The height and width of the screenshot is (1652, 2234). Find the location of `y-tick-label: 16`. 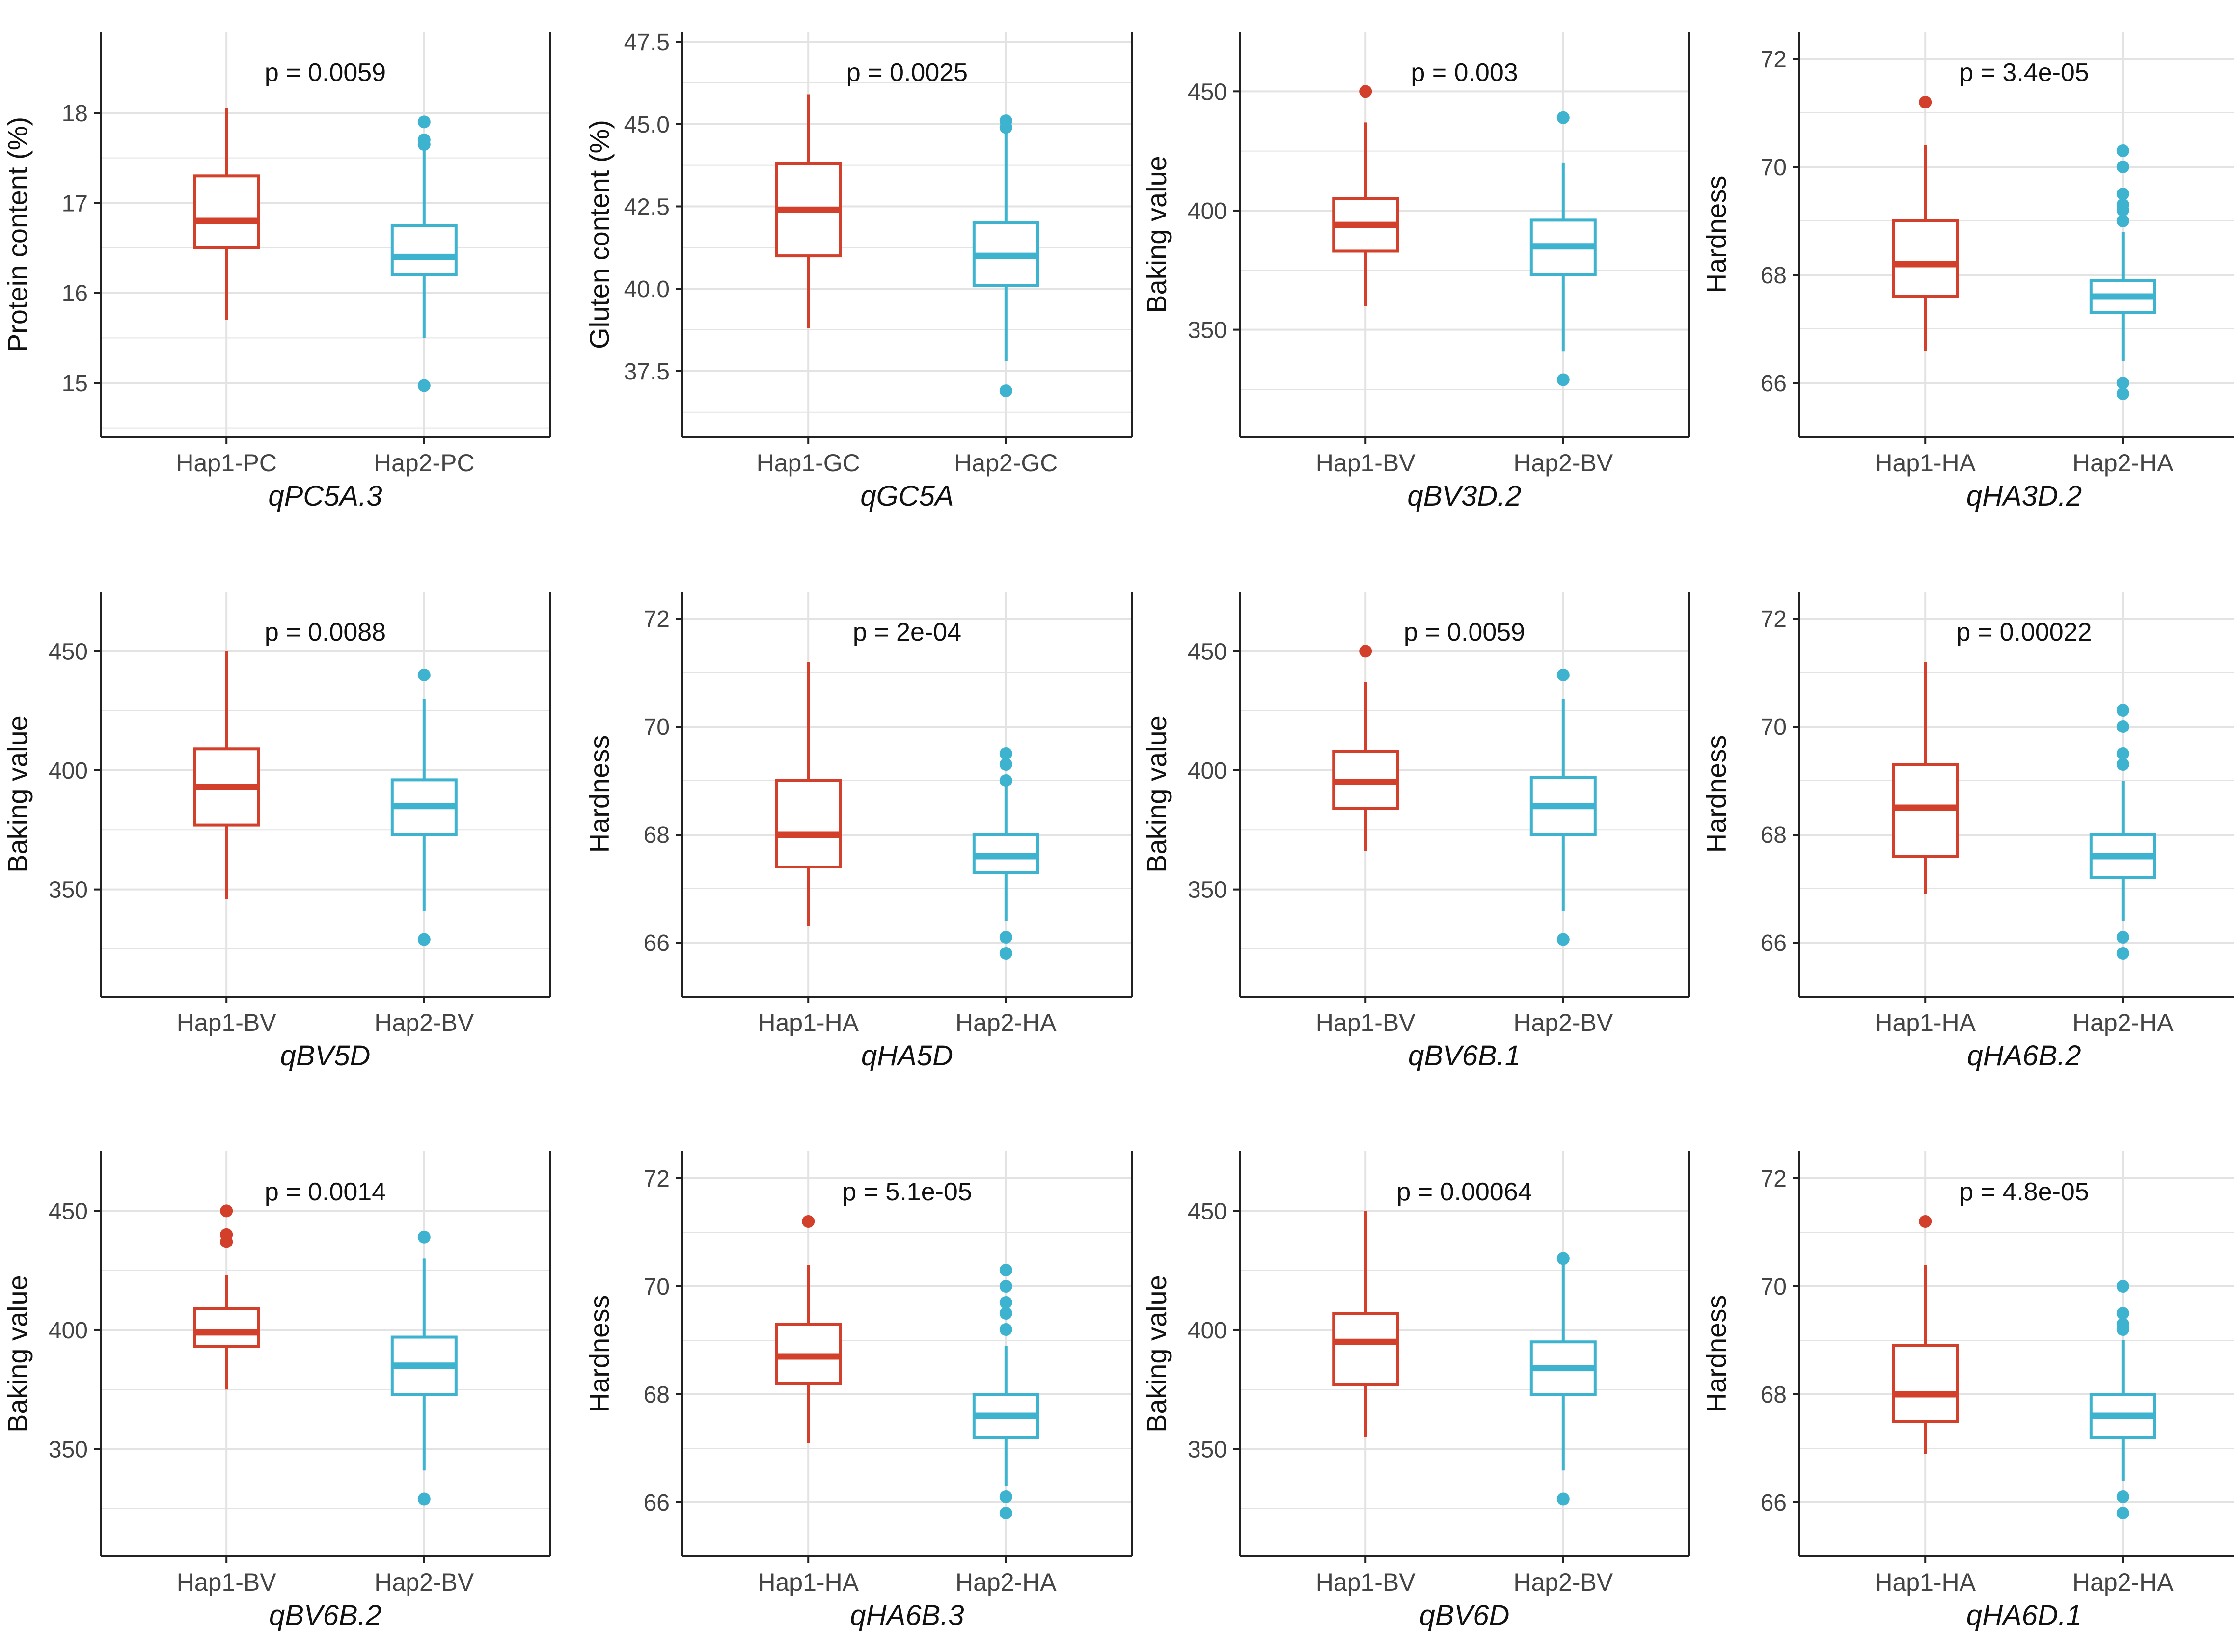

y-tick-label: 16 is located at coordinates (75, 294).